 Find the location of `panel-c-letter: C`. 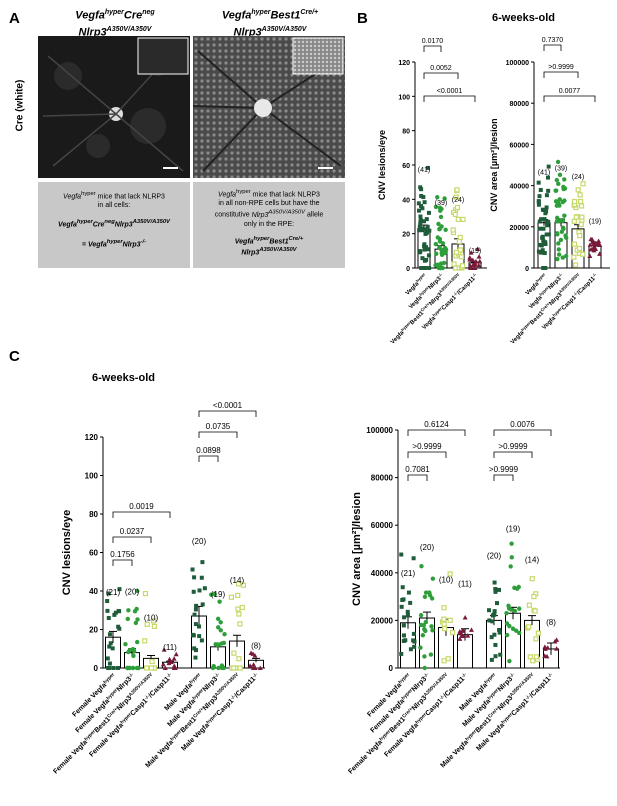

panel-c-letter: C is located at coordinates (14, 356).